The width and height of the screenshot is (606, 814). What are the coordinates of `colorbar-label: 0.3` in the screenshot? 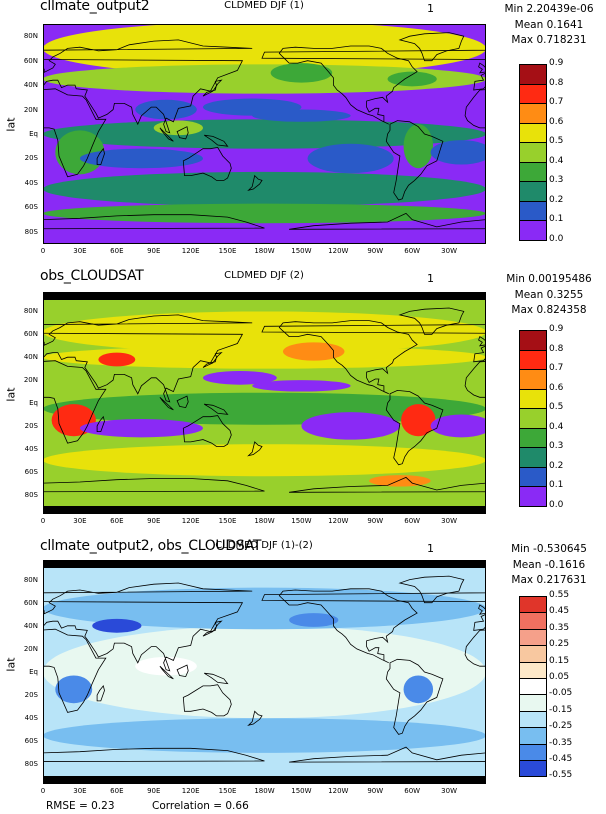 It's located at (556, 180).